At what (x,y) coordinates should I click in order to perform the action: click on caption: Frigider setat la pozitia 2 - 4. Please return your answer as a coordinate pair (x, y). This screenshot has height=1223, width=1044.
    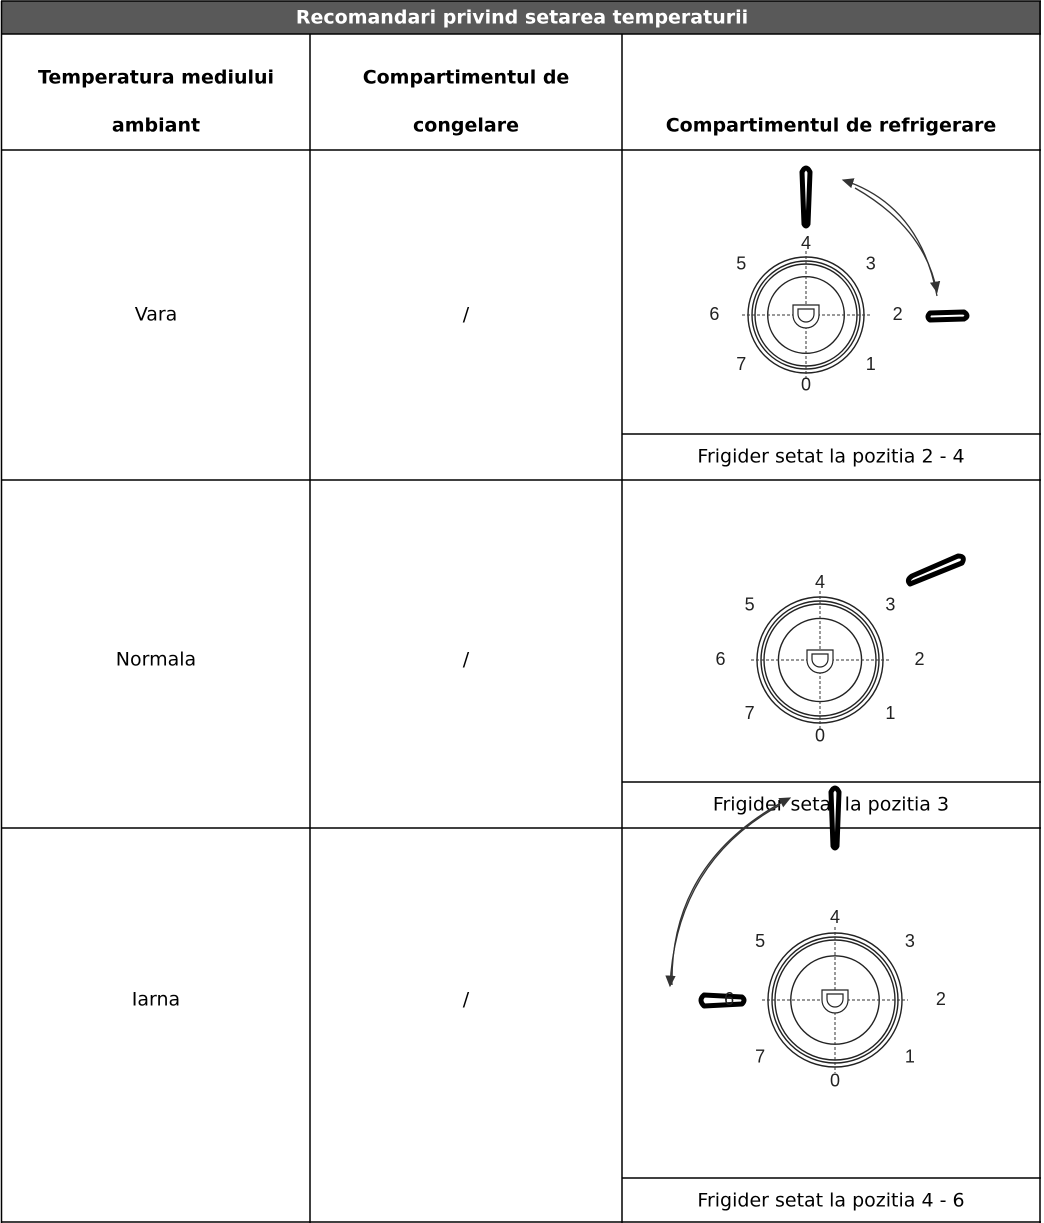
    Looking at the image, I should click on (830, 457).